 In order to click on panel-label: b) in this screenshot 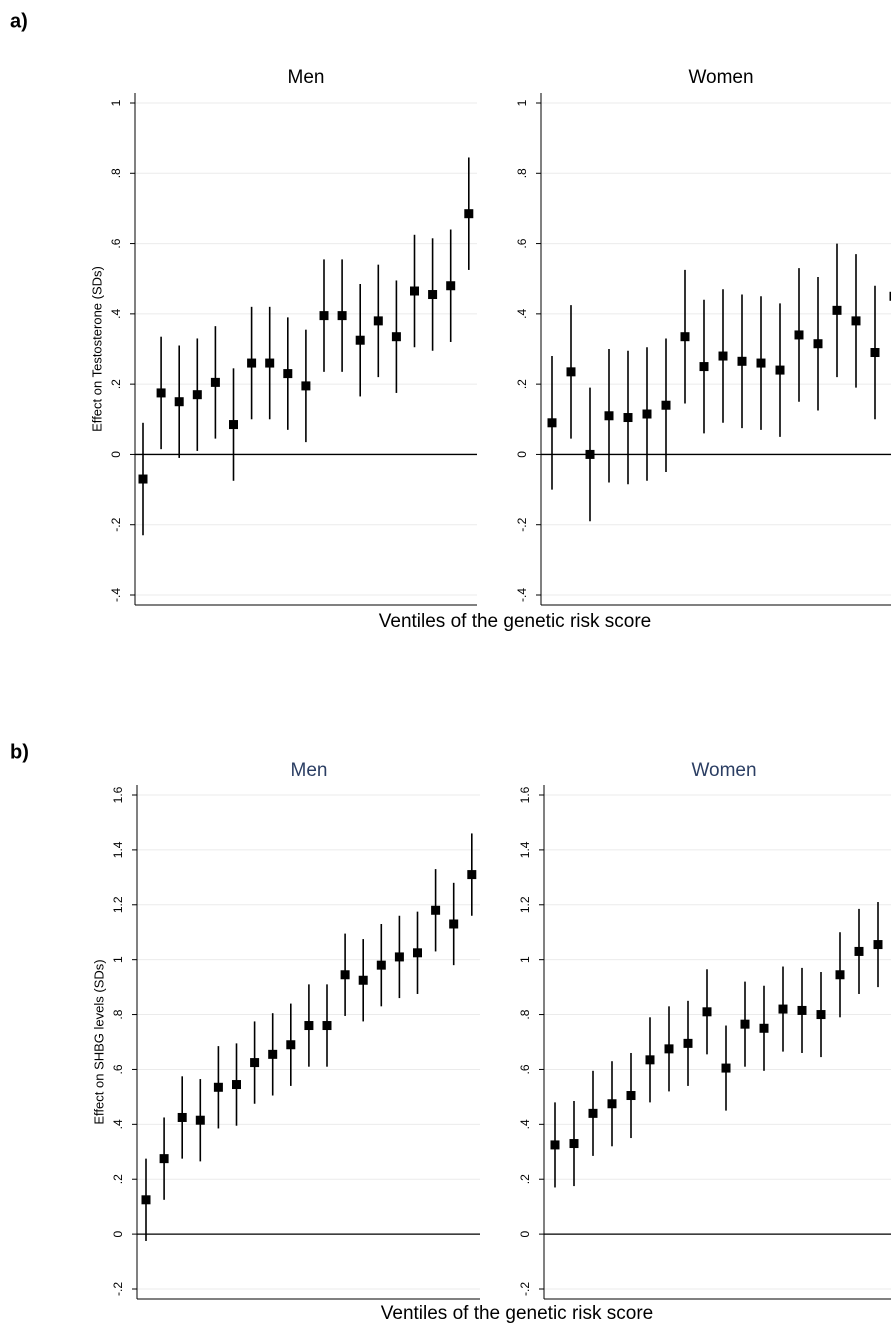, I will do `click(19, 752)`.